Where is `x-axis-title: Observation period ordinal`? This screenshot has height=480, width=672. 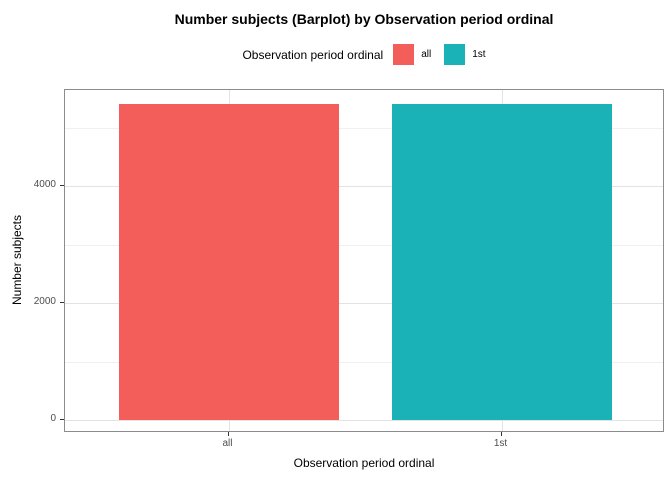
x-axis-title: Observation period ordinal is located at coordinates (364, 463).